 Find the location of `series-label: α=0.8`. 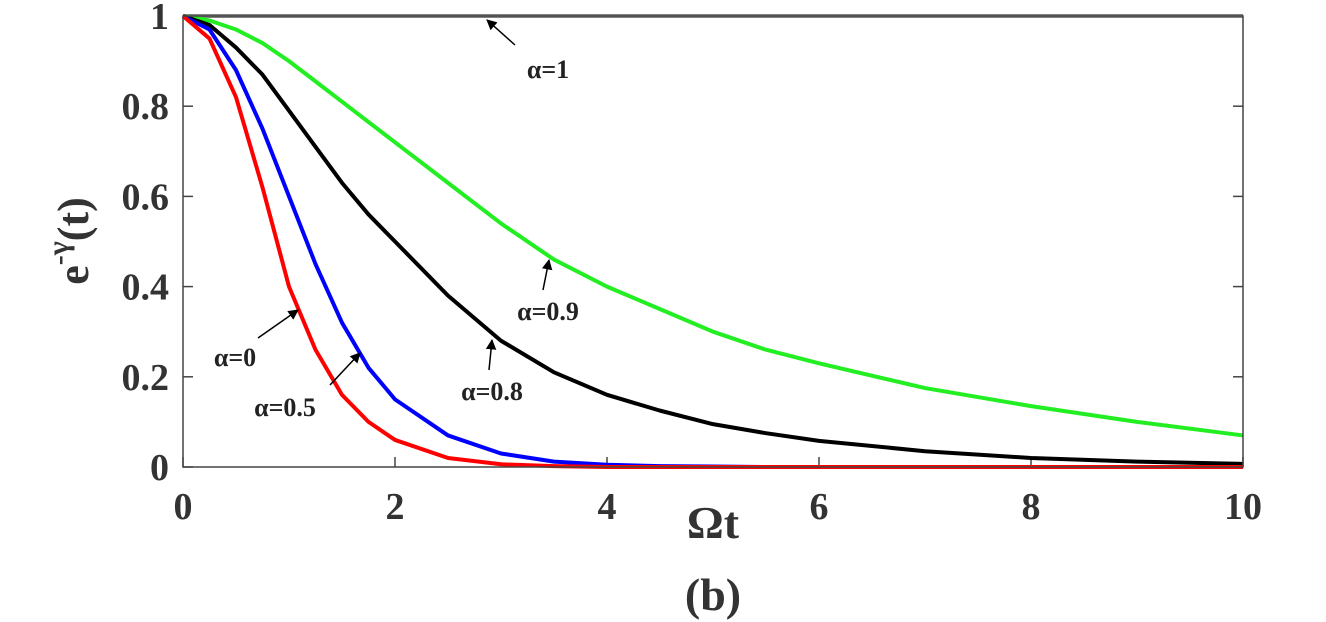

series-label: α=0.8 is located at coordinates (492, 391).